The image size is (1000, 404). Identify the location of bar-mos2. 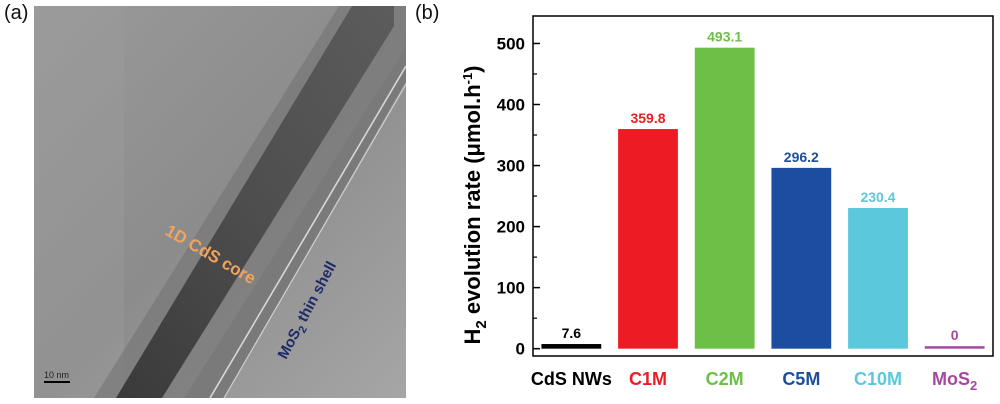
(954, 347).